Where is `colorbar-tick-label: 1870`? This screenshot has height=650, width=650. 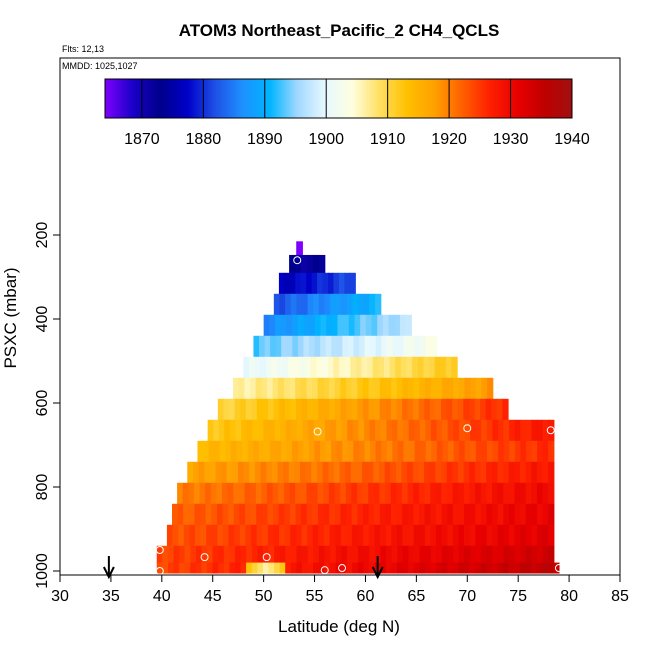
colorbar-tick-label: 1870 is located at coordinates (142, 139).